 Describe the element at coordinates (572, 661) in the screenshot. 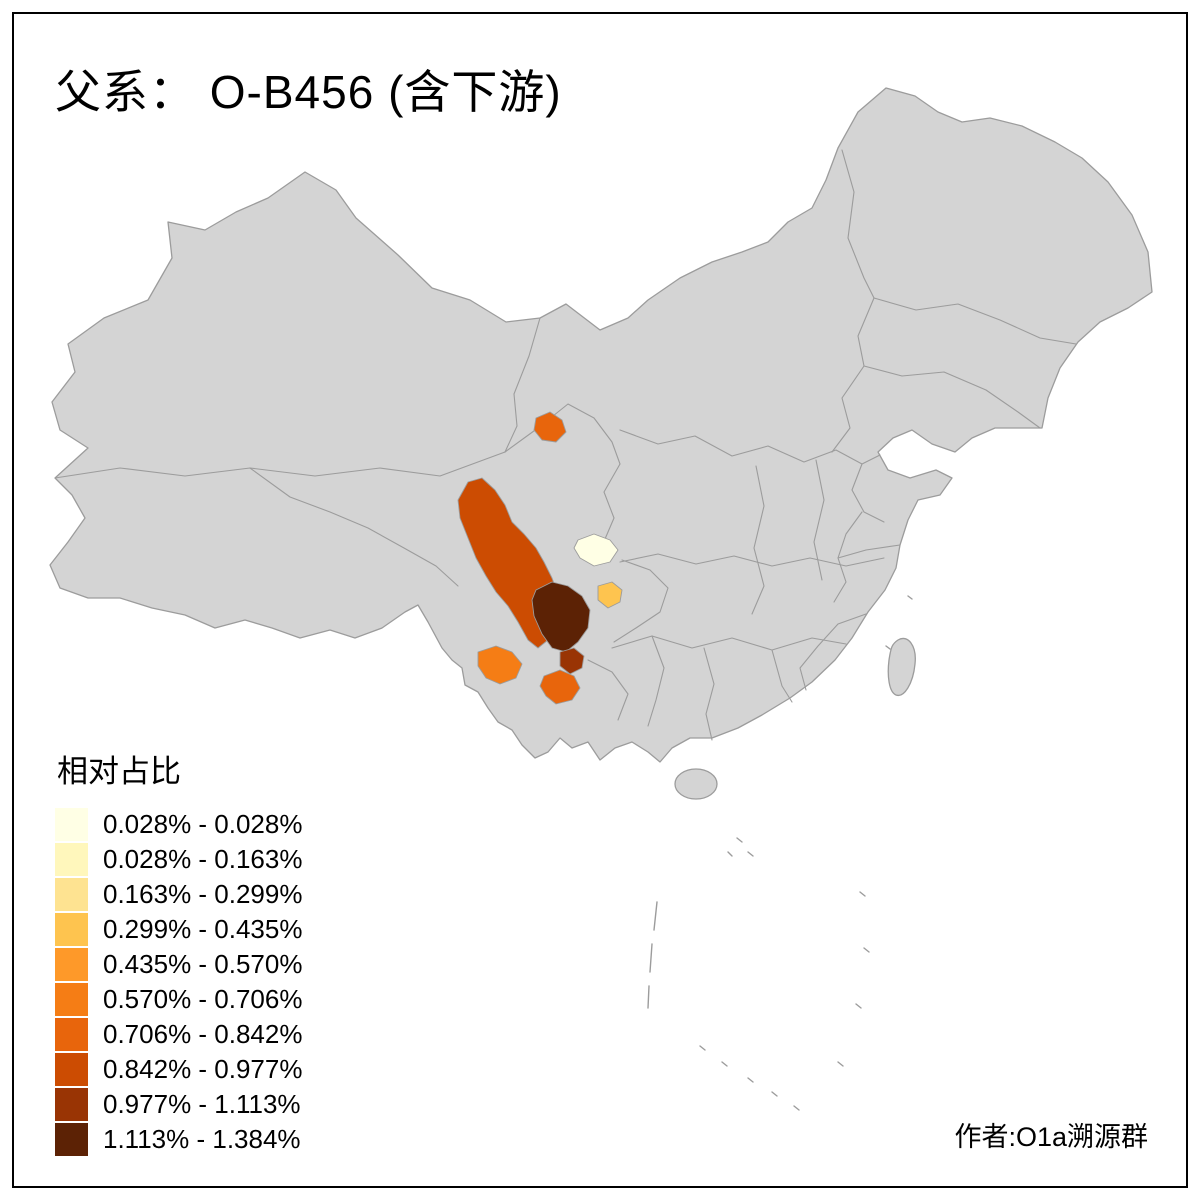

I see `region-south-of-core` at that location.